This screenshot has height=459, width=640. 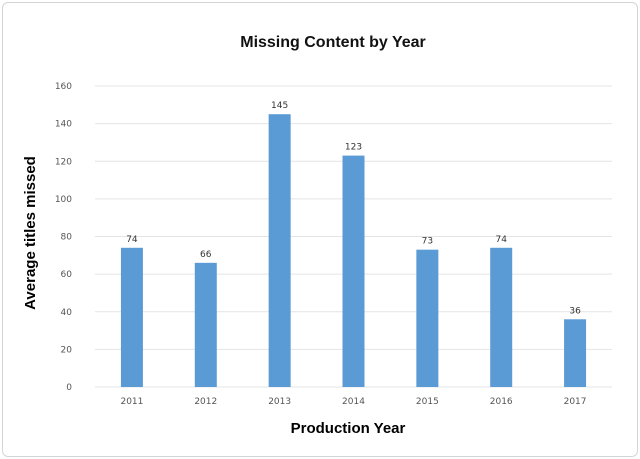 I want to click on chart-title: Missing Content by Year, so click(x=333, y=42).